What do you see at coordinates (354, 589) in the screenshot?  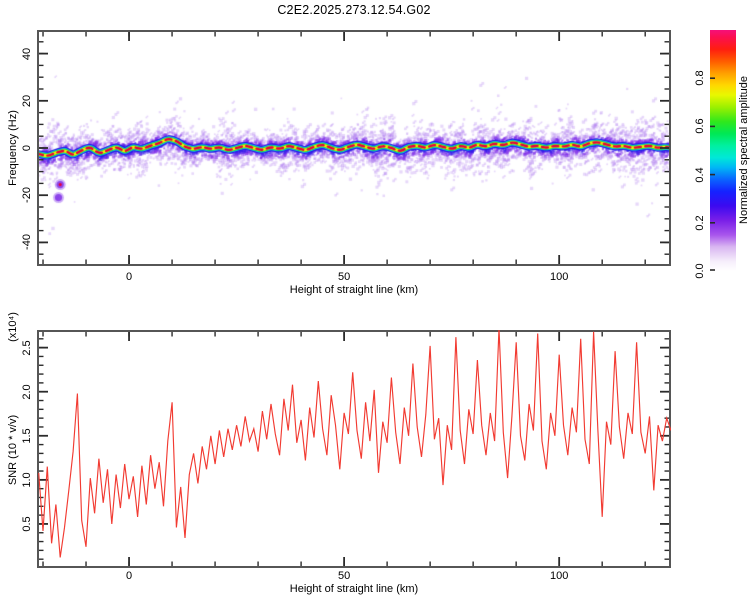 I see `height-axis-label-bottom: Height of straight line (km)` at bounding box center [354, 589].